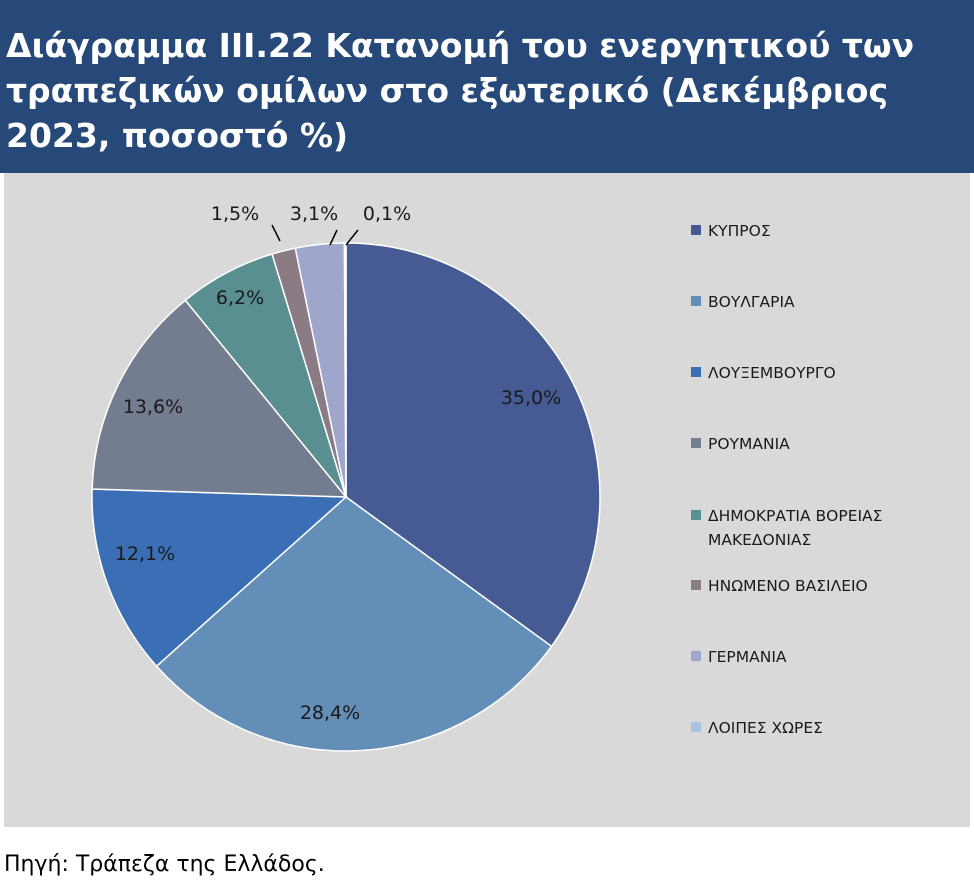 The image size is (974, 896). I want to click on legend-label-3: ΛΟΥΞΕΜΒΟΥΡΓΟ, so click(772, 373).